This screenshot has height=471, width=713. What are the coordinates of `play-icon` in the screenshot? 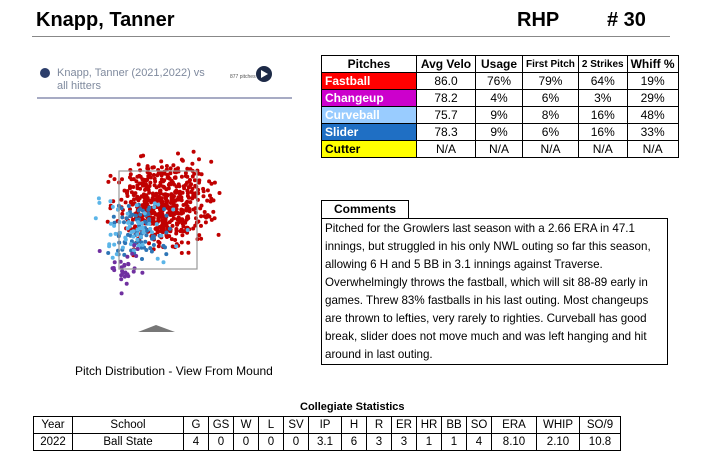 It's located at (264, 74).